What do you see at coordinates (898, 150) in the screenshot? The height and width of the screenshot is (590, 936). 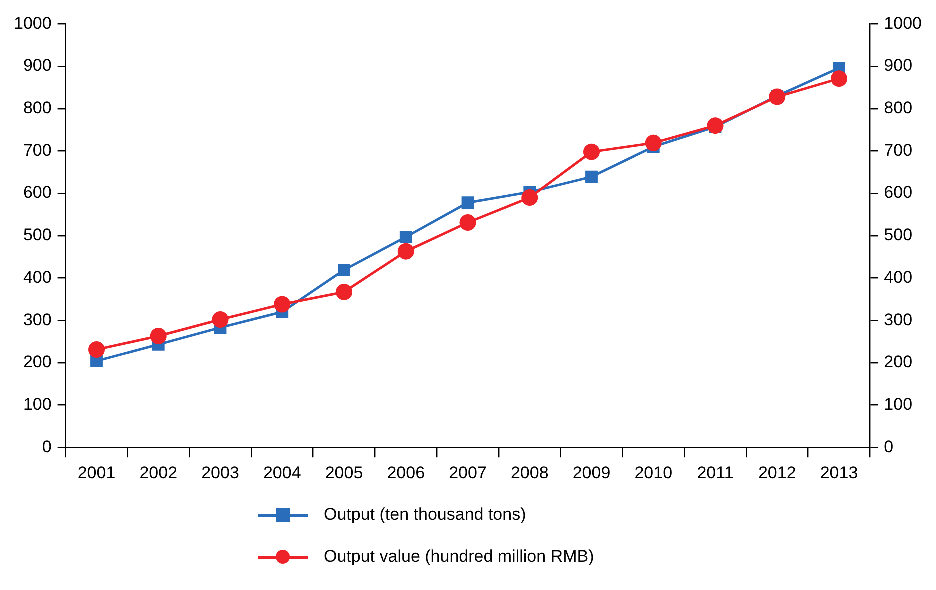 I see `y2-tick-label: 700` at bounding box center [898, 150].